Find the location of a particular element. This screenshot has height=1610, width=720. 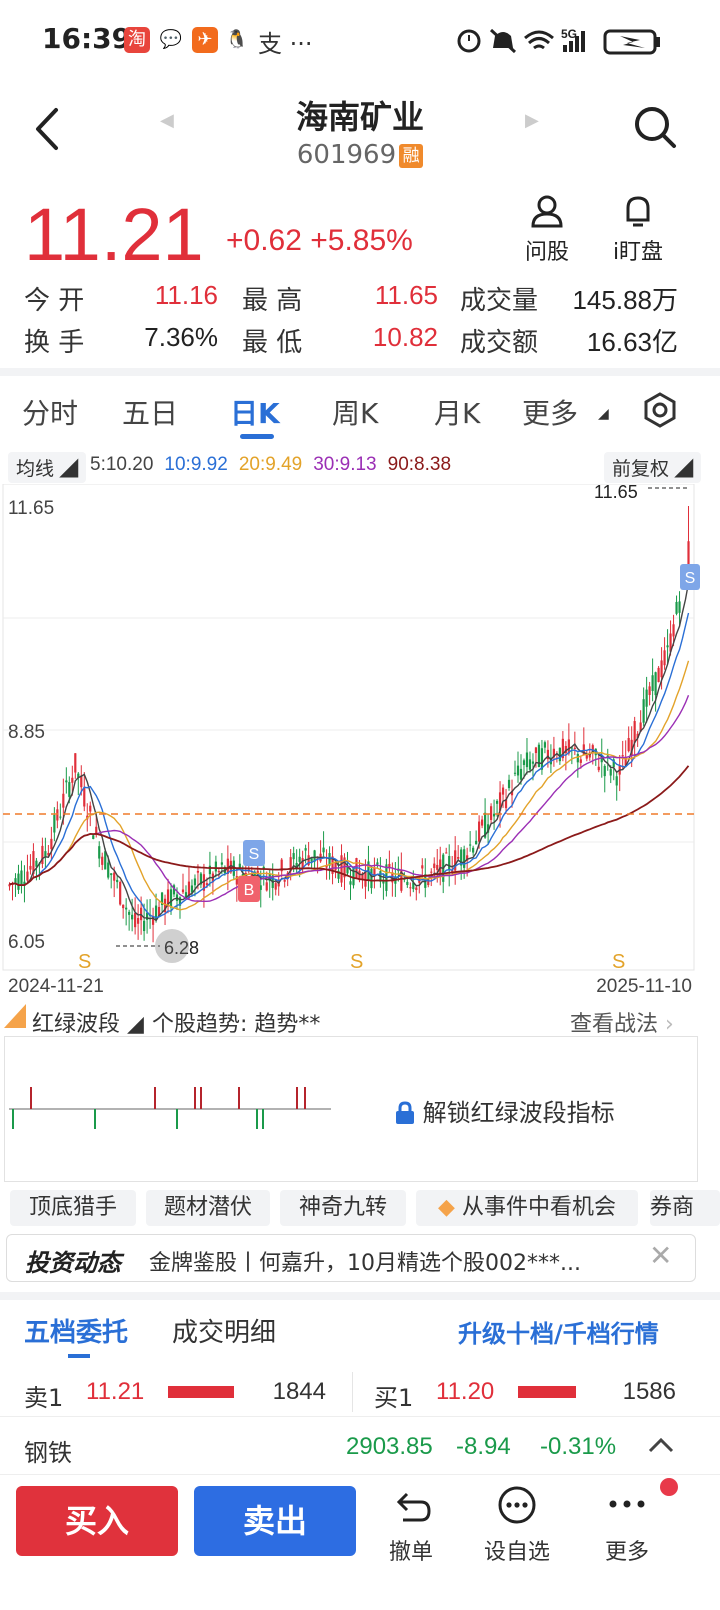

sector-row: 钢铁 2903.85 -8.94 -0.31% is located at coordinates (360, 1445).